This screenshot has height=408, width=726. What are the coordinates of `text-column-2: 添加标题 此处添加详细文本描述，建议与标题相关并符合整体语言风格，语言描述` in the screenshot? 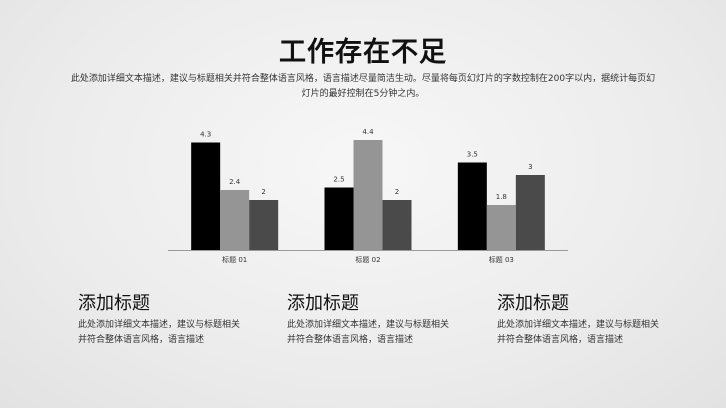 It's located at (372, 320).